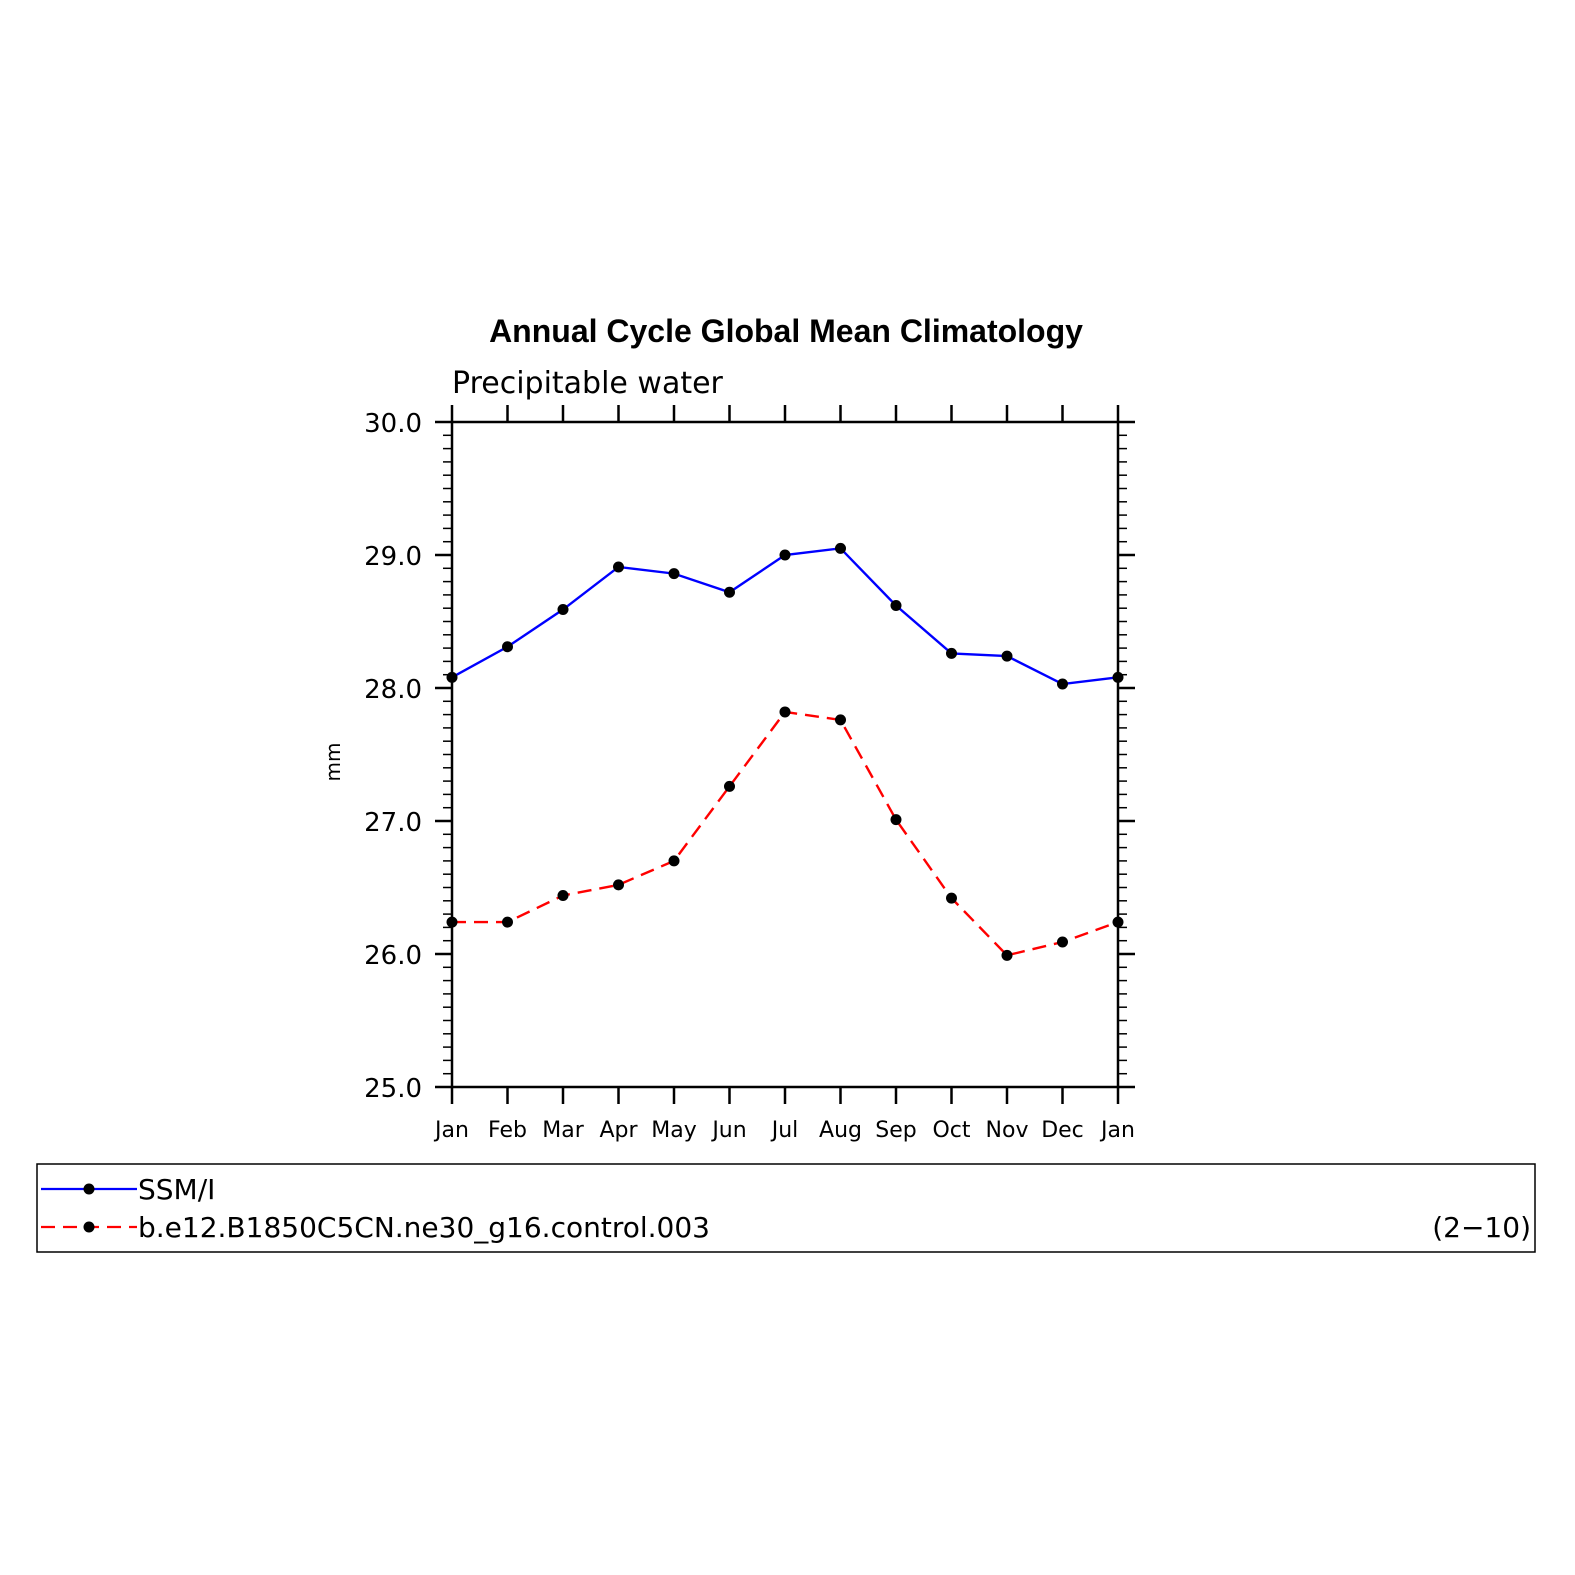 The width and height of the screenshot is (1575, 1575). I want to click on legend-label-ssmi: SSM/I, so click(176, 1189).